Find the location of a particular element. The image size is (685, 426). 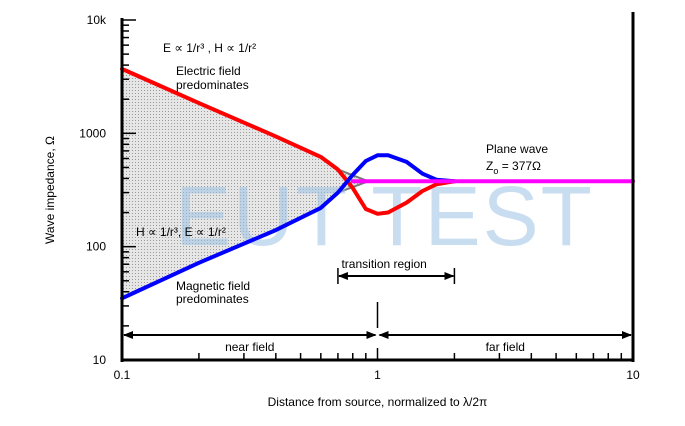

h-relation-label: H ∝ 1/r³, E ∝ 1/r² is located at coordinates (181, 232).